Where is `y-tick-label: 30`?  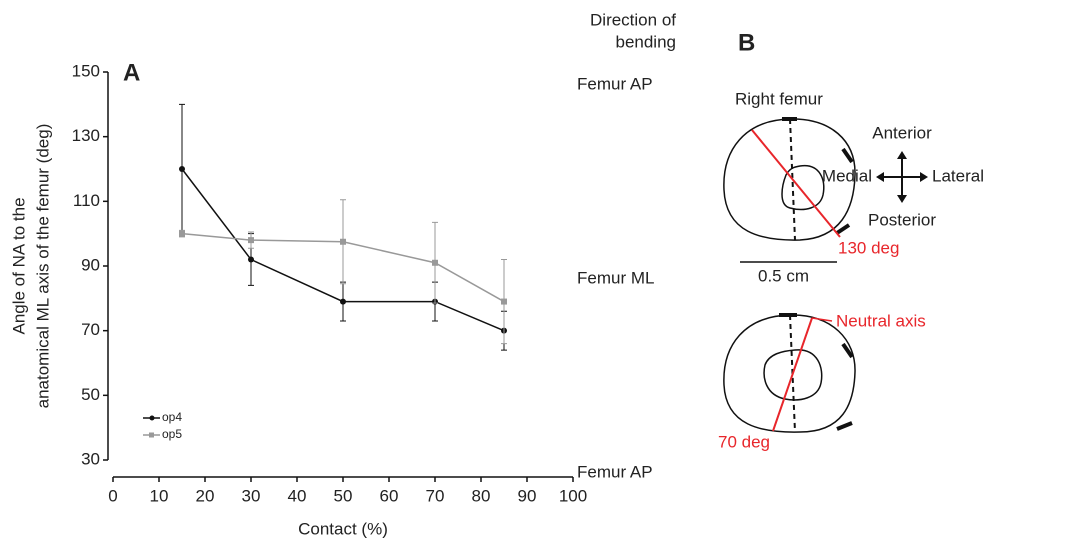 y-tick-label: 30 is located at coordinates (90, 458).